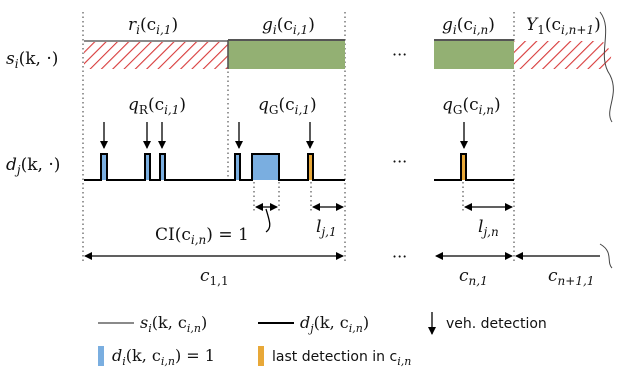  What do you see at coordinates (334, 324) in the screenshot?
I see `legend-dj-label: dj(k, ci,n)` at bounding box center [334, 324].